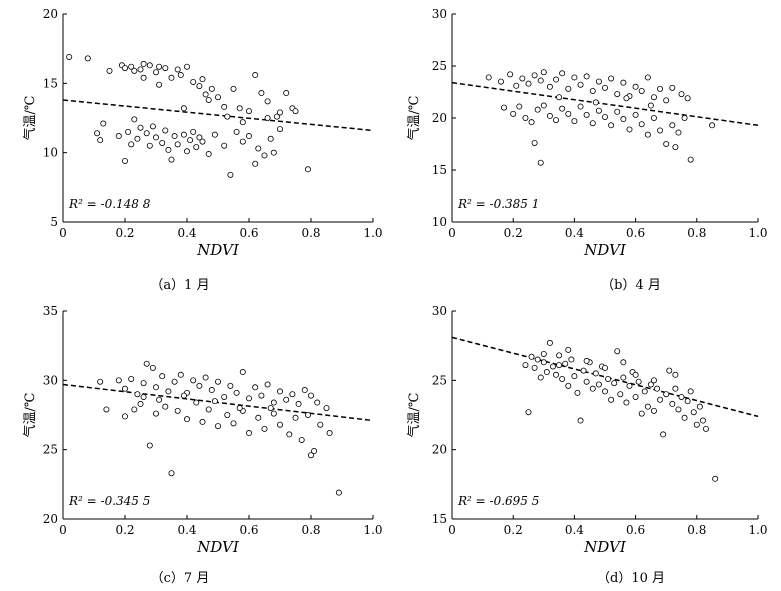 The image size is (781, 591). Describe the element at coordinates (696, 233) in the screenshot. I see `x-tick-label: 0.8` at that location.